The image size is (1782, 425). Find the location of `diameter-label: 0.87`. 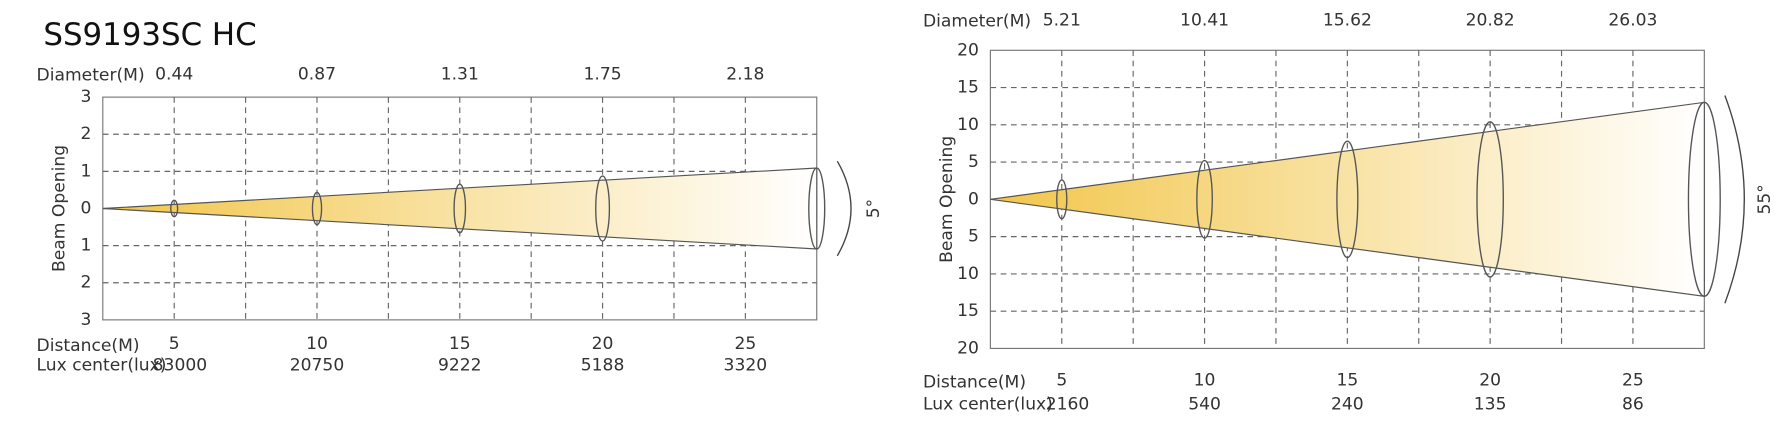

diameter-label: 0.87 is located at coordinates (317, 74).